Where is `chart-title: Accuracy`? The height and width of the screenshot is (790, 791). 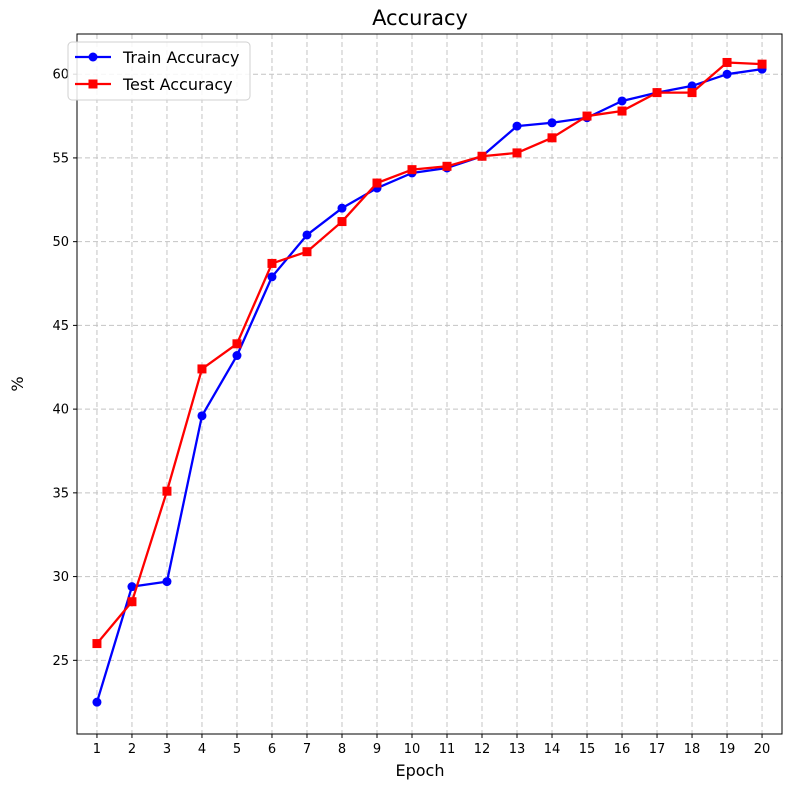
chart-title: Accuracy is located at coordinates (420, 18).